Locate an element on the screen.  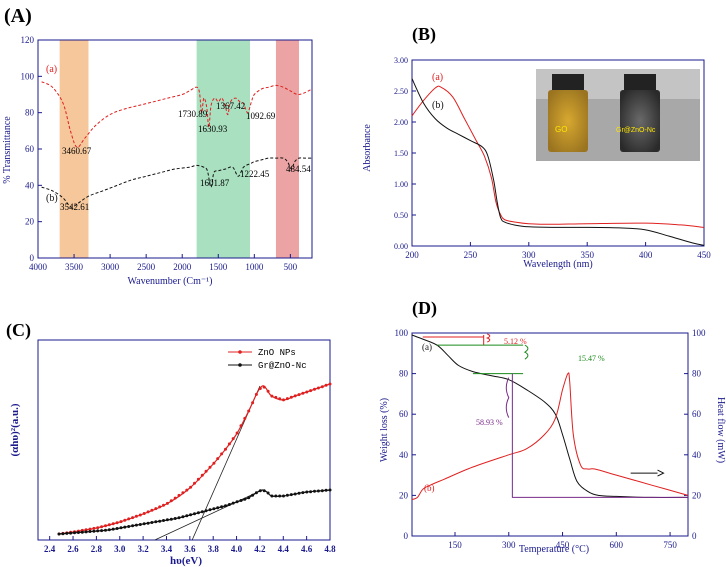
panel-c-xtick-3: 3.0 is located at coordinates (120, 549).